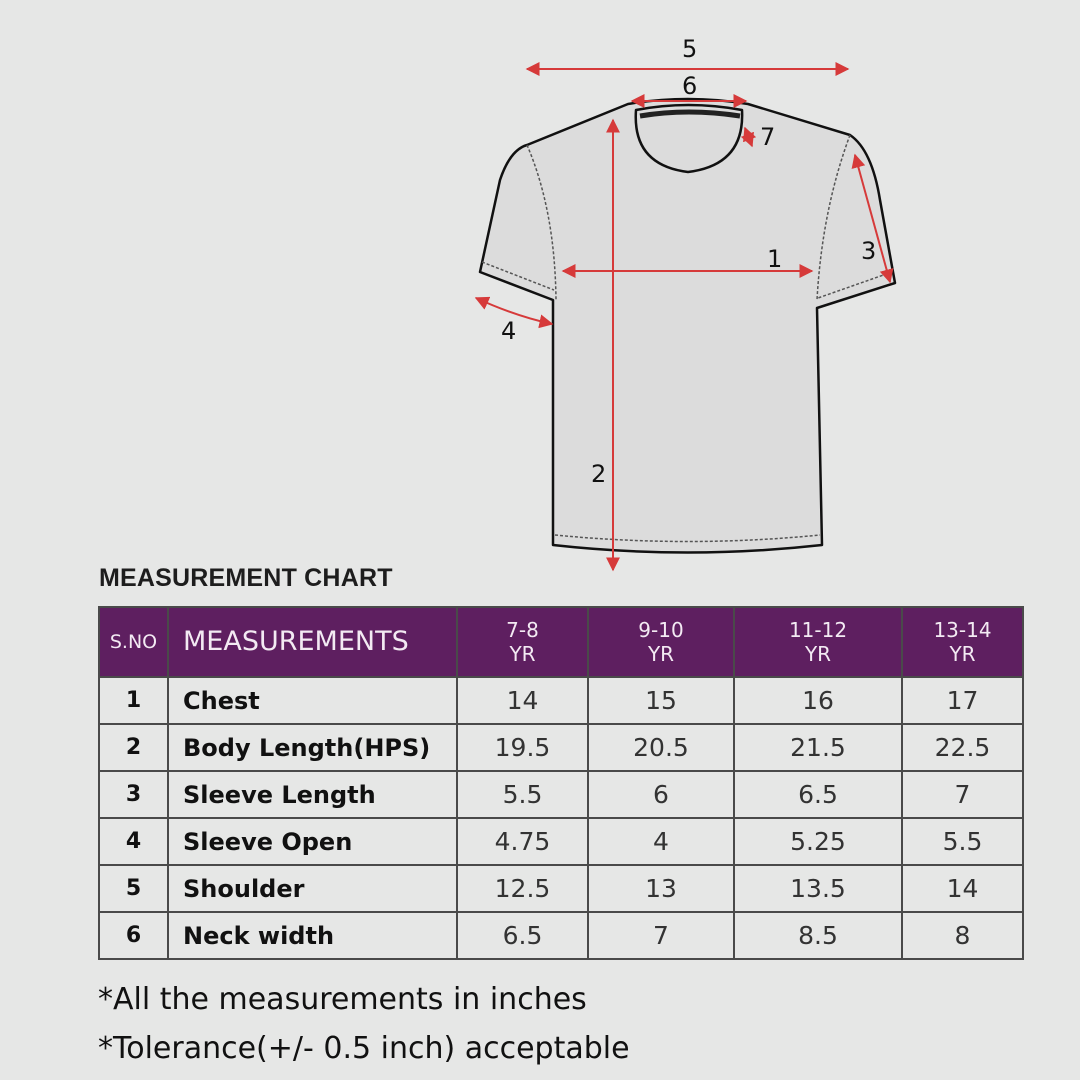 The image size is (1080, 1080). I want to click on size-range: 7-8, so click(522, 630).